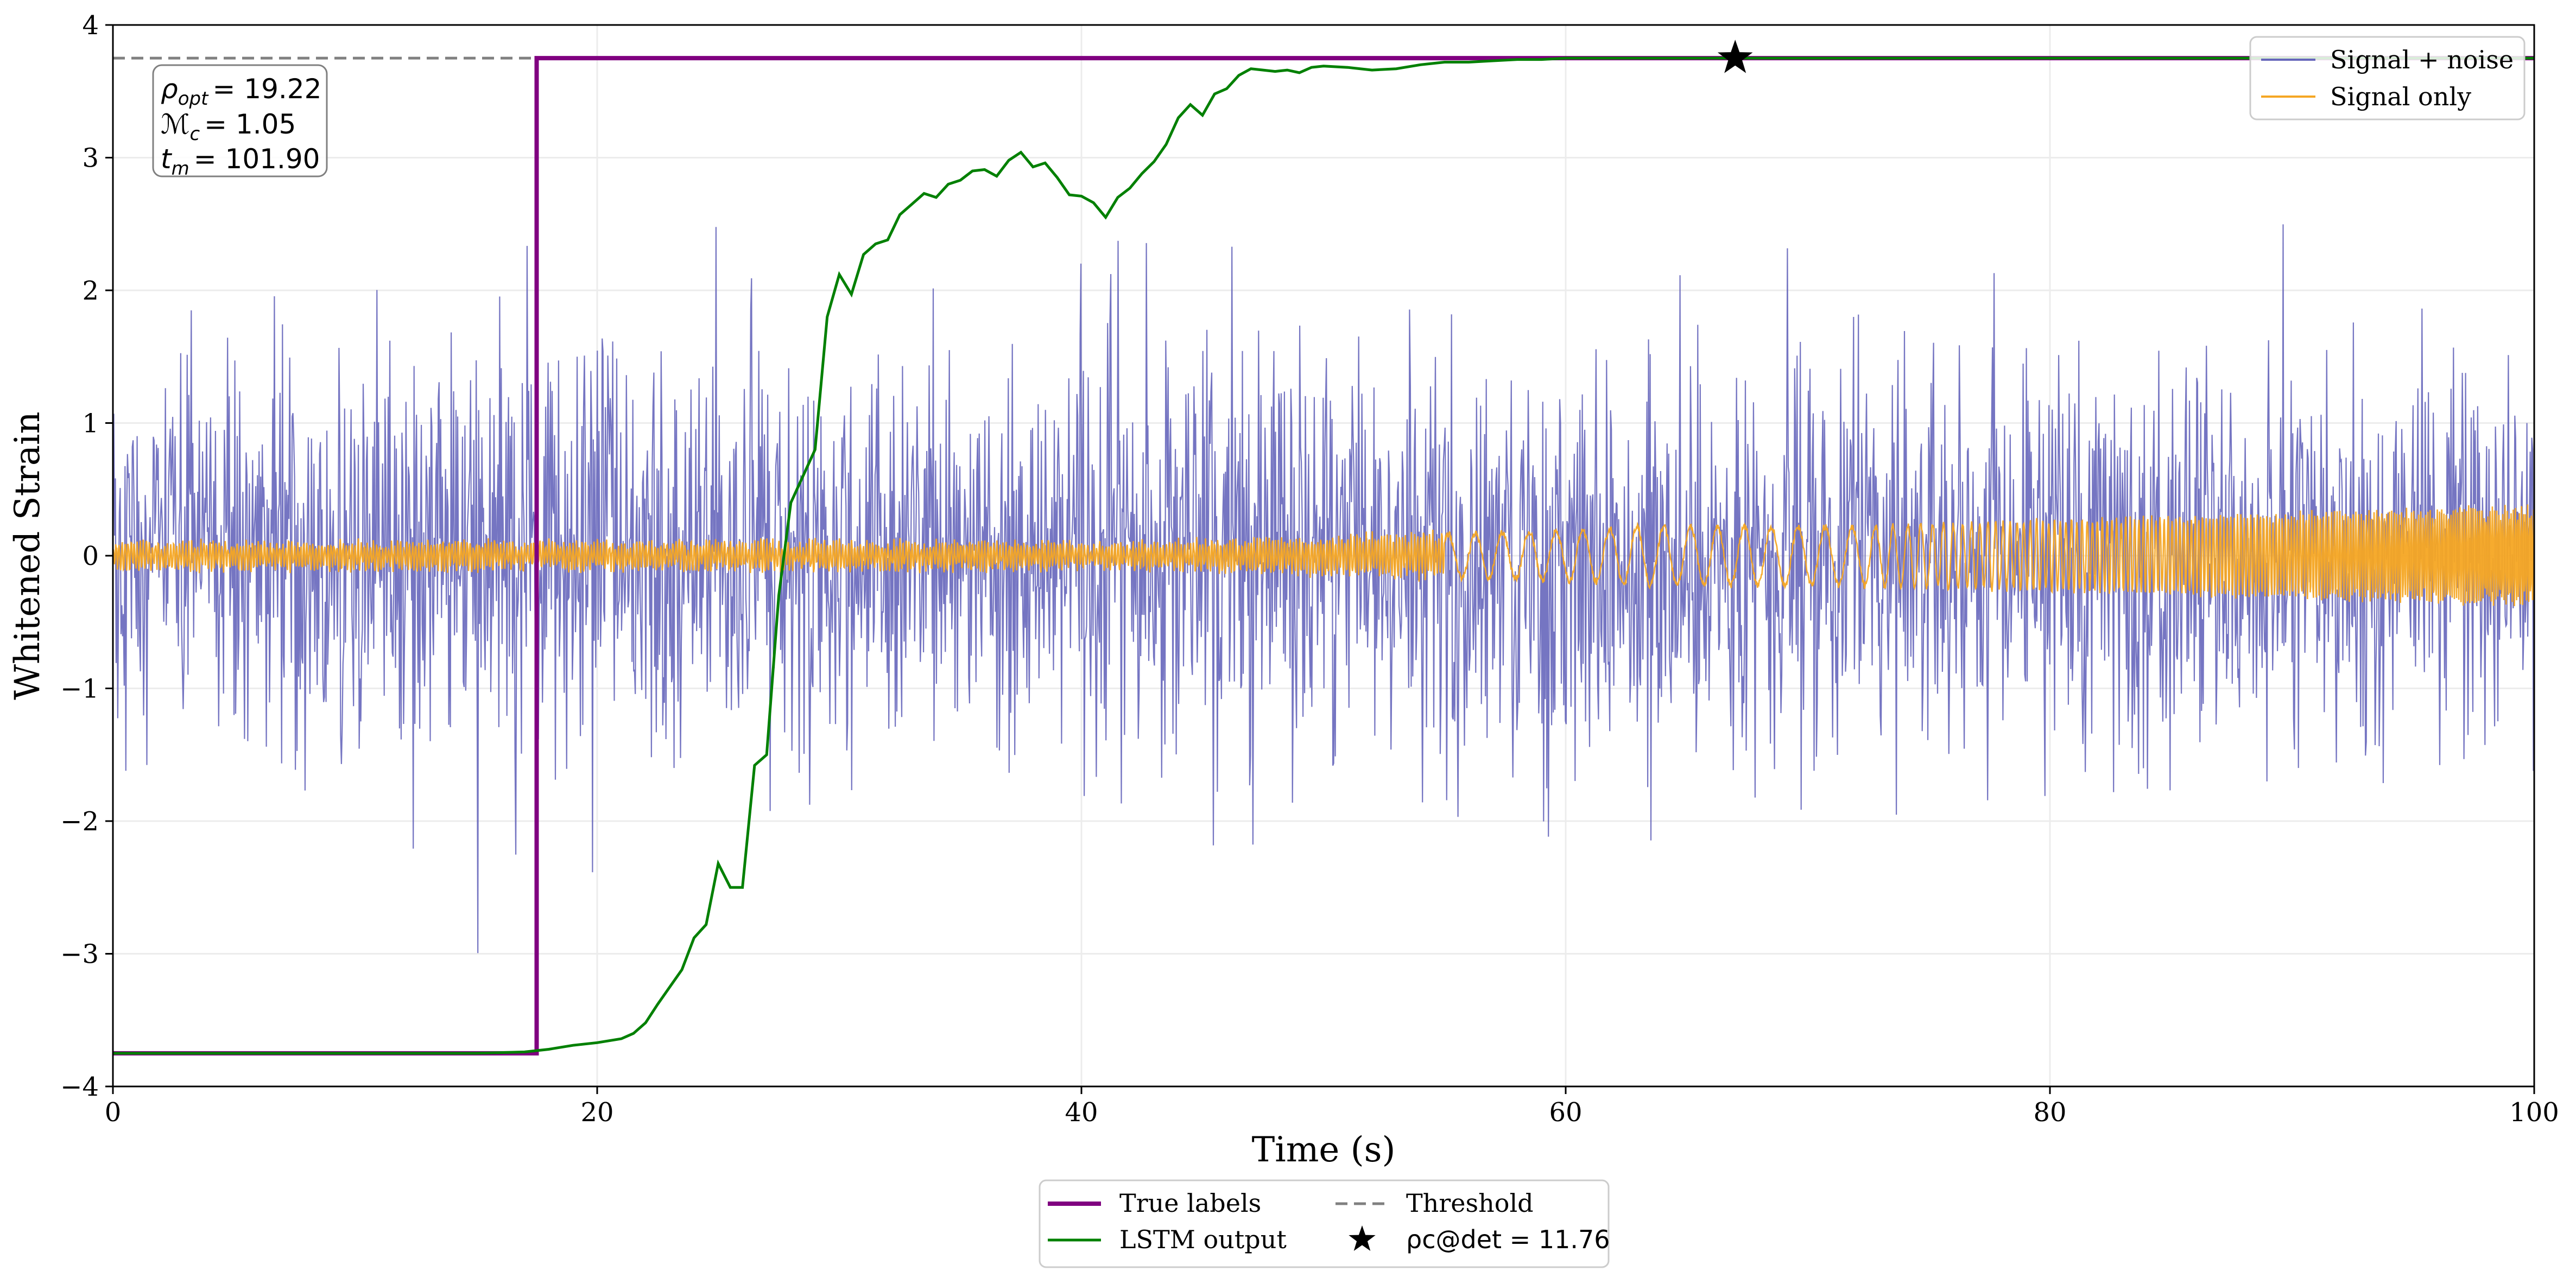  What do you see at coordinates (1203, 1239) in the screenshot?
I see `legend-lstm-label: LSTM output` at bounding box center [1203, 1239].